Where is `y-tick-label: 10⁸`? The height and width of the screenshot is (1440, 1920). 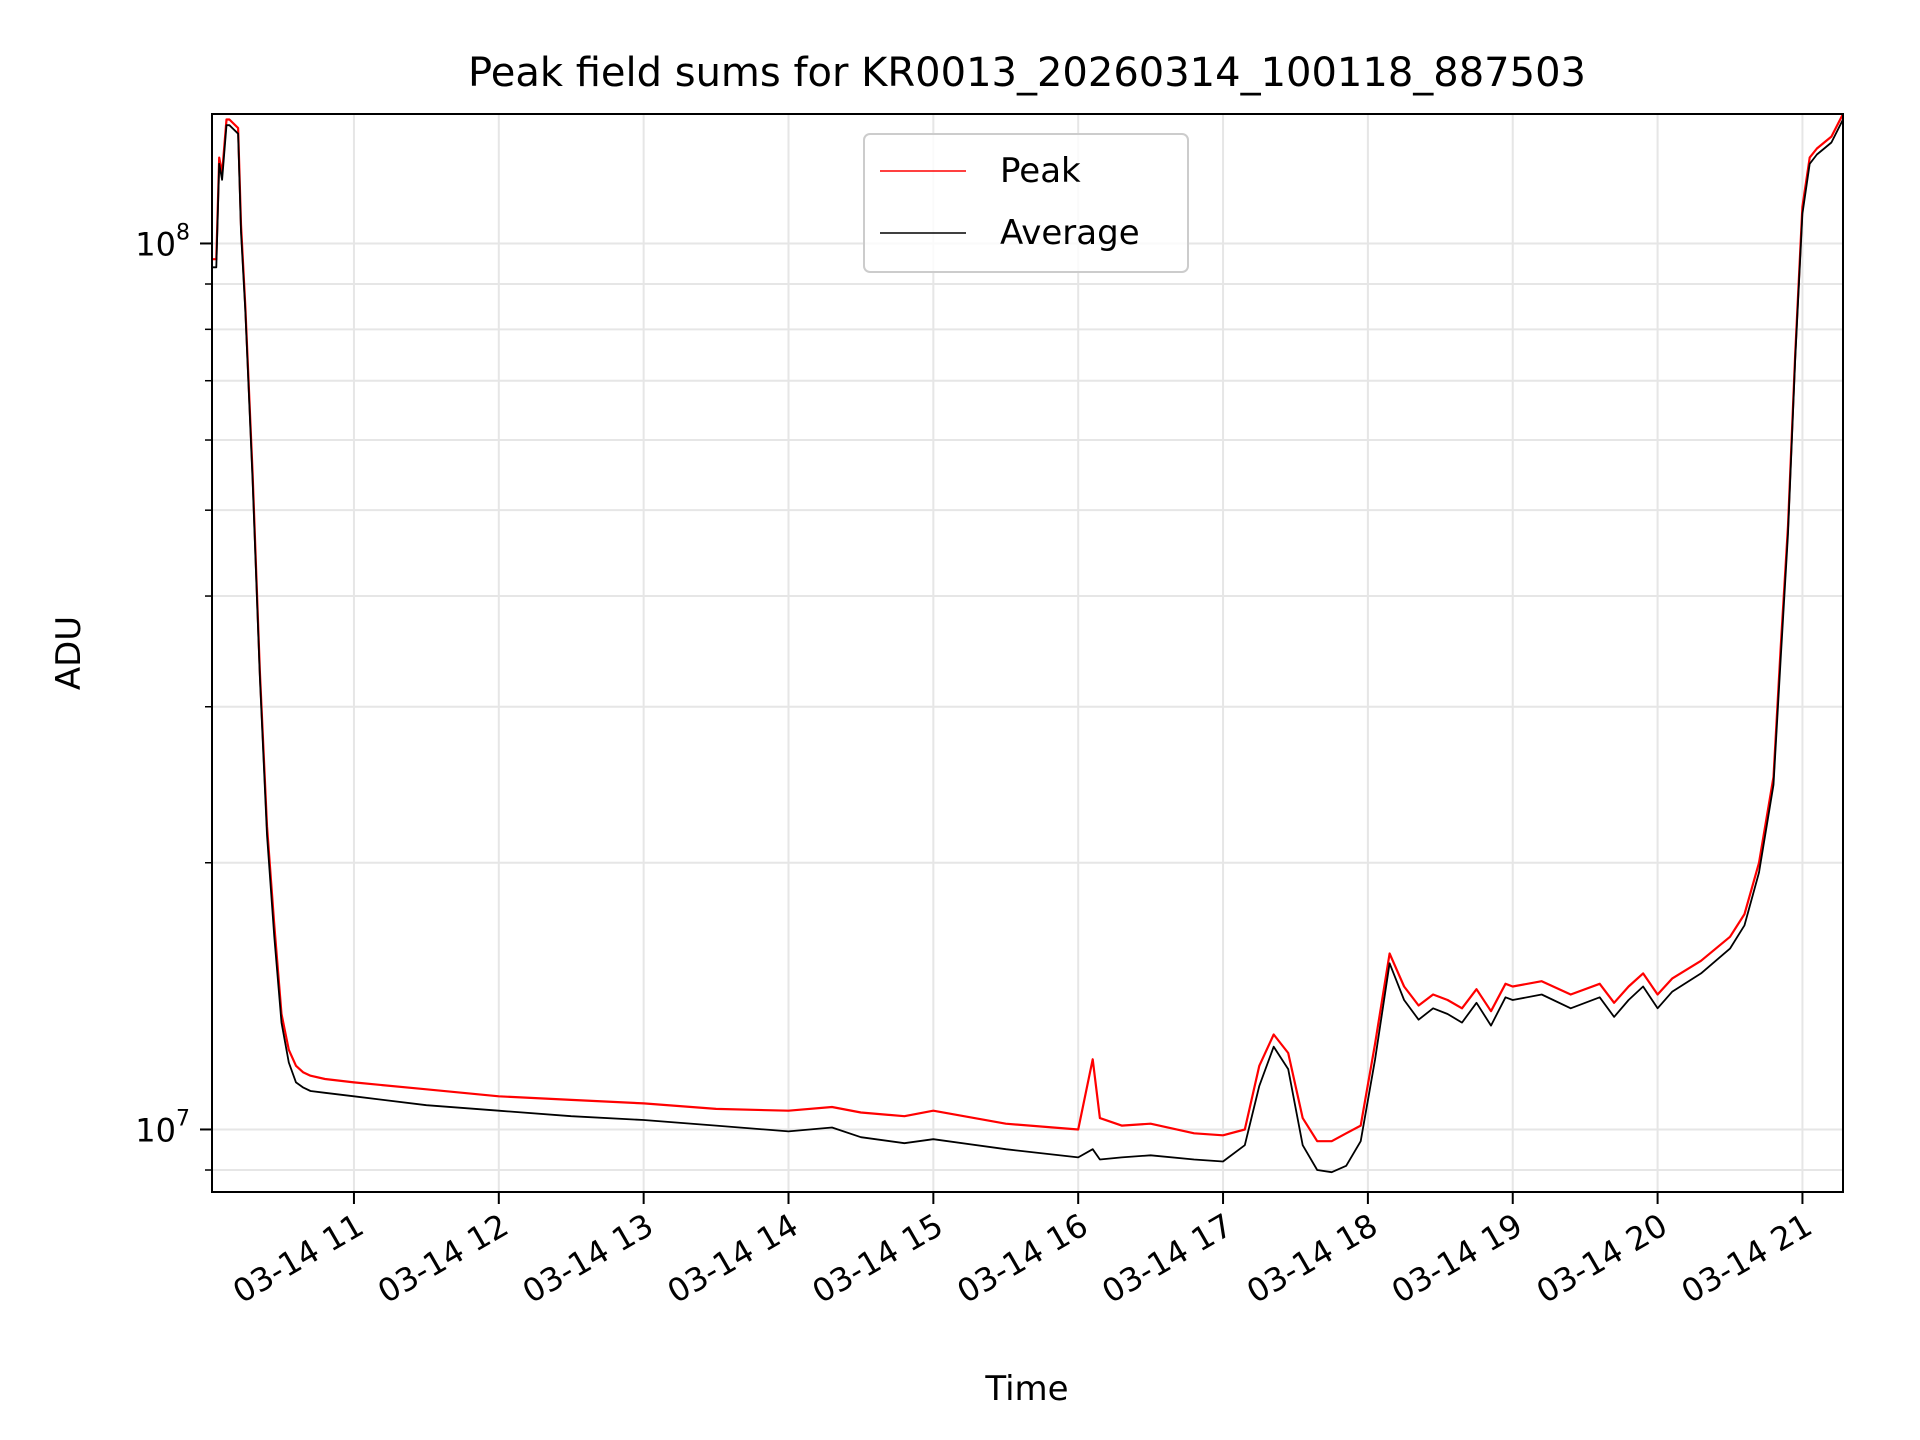 y-tick-label: 10⁸ is located at coordinates (162, 241).